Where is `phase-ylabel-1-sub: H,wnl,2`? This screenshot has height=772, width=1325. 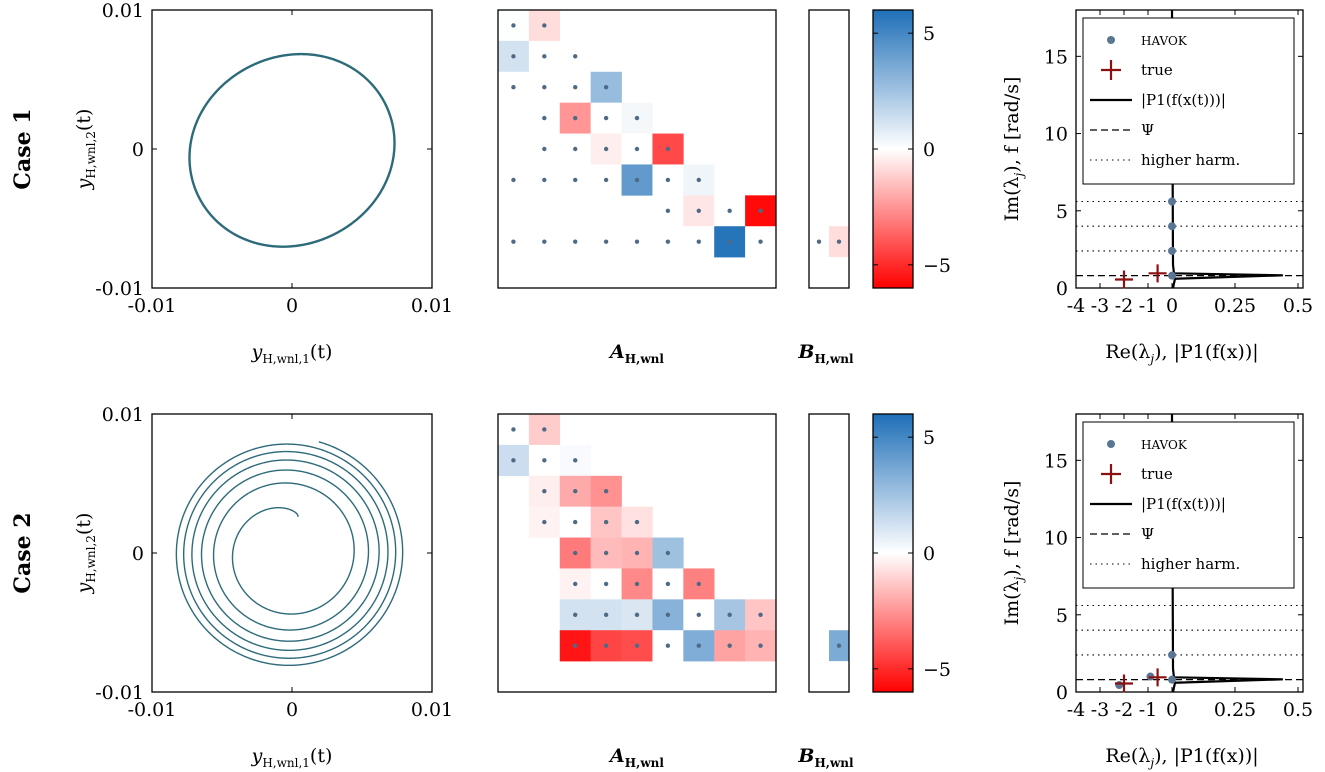 phase-ylabel-1-sub: H,wnl,2 is located at coordinates (91, 155).